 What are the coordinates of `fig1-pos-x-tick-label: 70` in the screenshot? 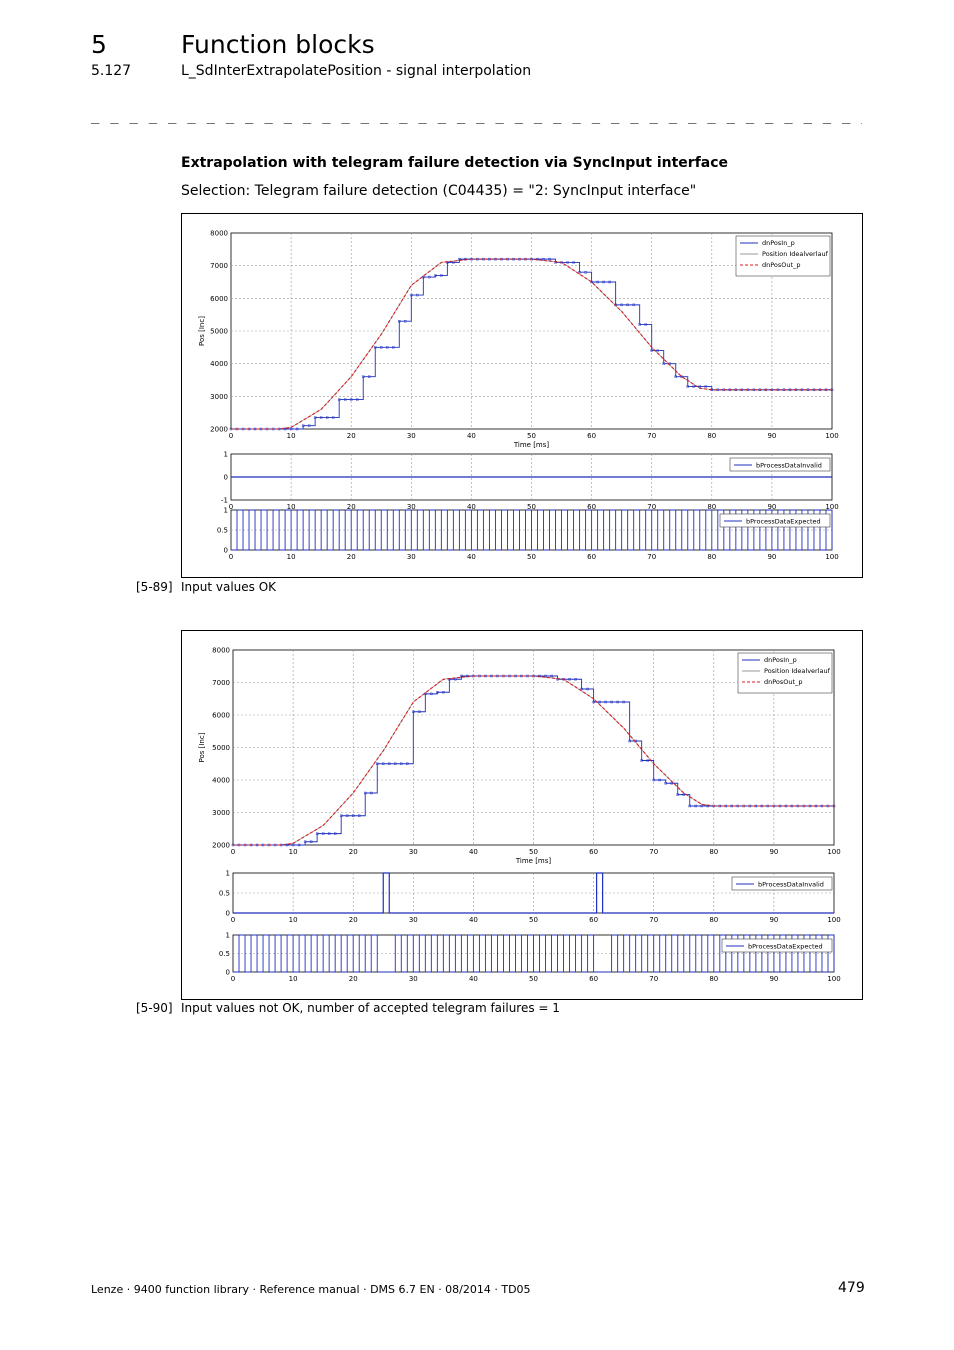 It's located at (651, 436).